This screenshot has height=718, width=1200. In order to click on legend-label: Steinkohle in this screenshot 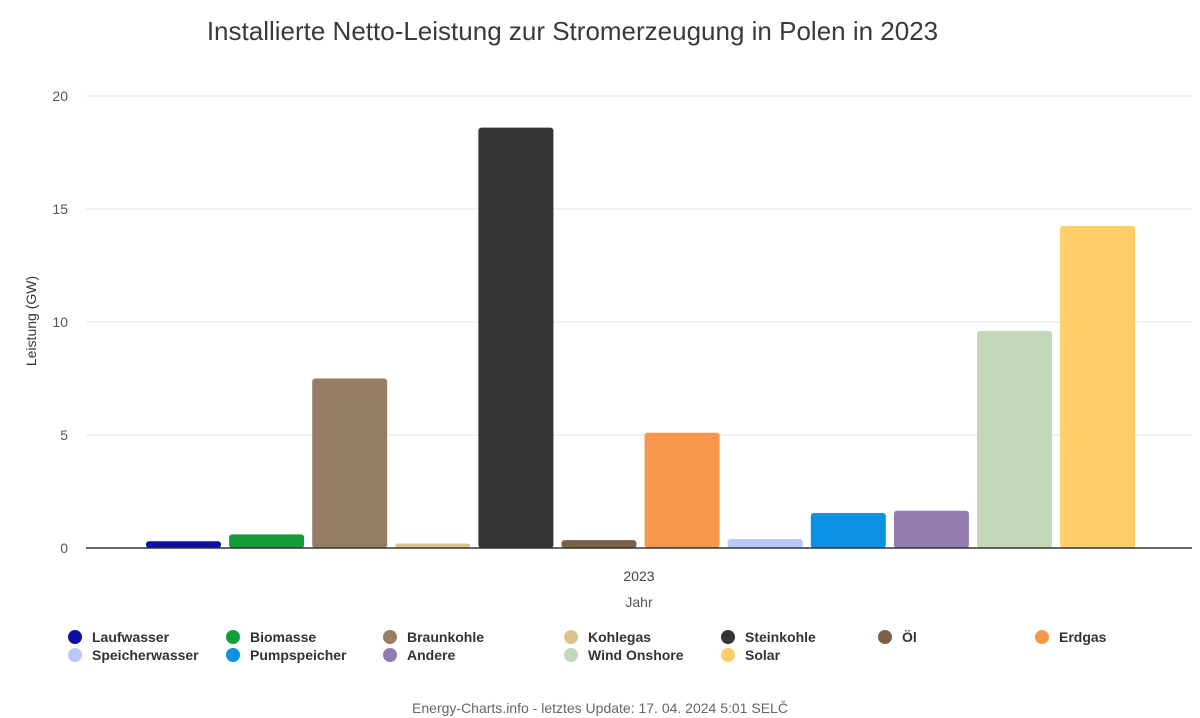, I will do `click(780, 637)`.